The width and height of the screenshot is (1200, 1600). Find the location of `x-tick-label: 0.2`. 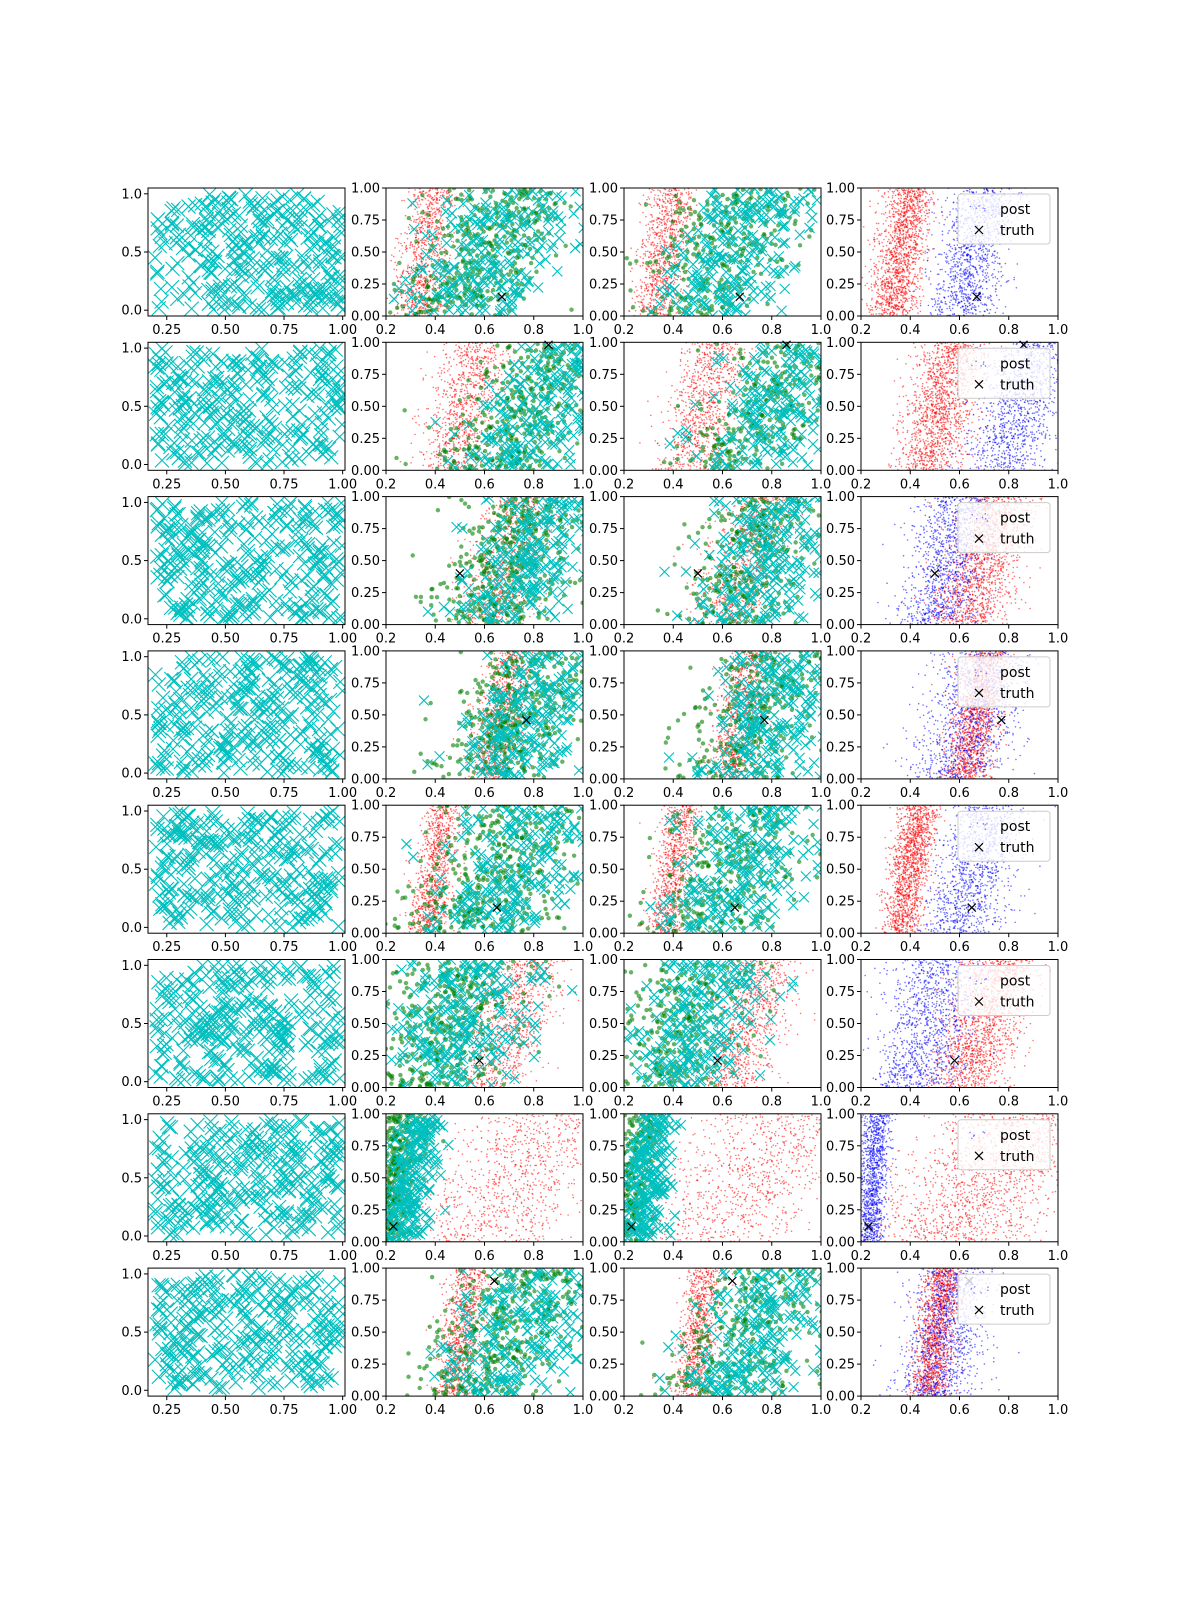

x-tick-label: 0.2 is located at coordinates (386, 330).